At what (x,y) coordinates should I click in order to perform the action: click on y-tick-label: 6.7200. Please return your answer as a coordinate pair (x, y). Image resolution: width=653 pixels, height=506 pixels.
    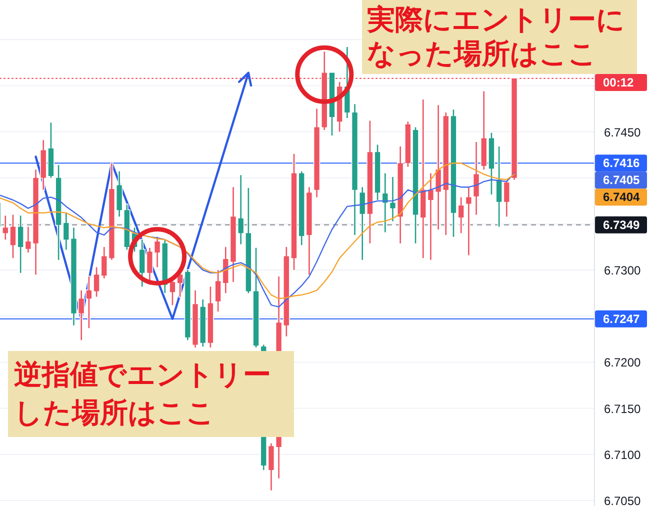
    Looking at the image, I should click on (622, 363).